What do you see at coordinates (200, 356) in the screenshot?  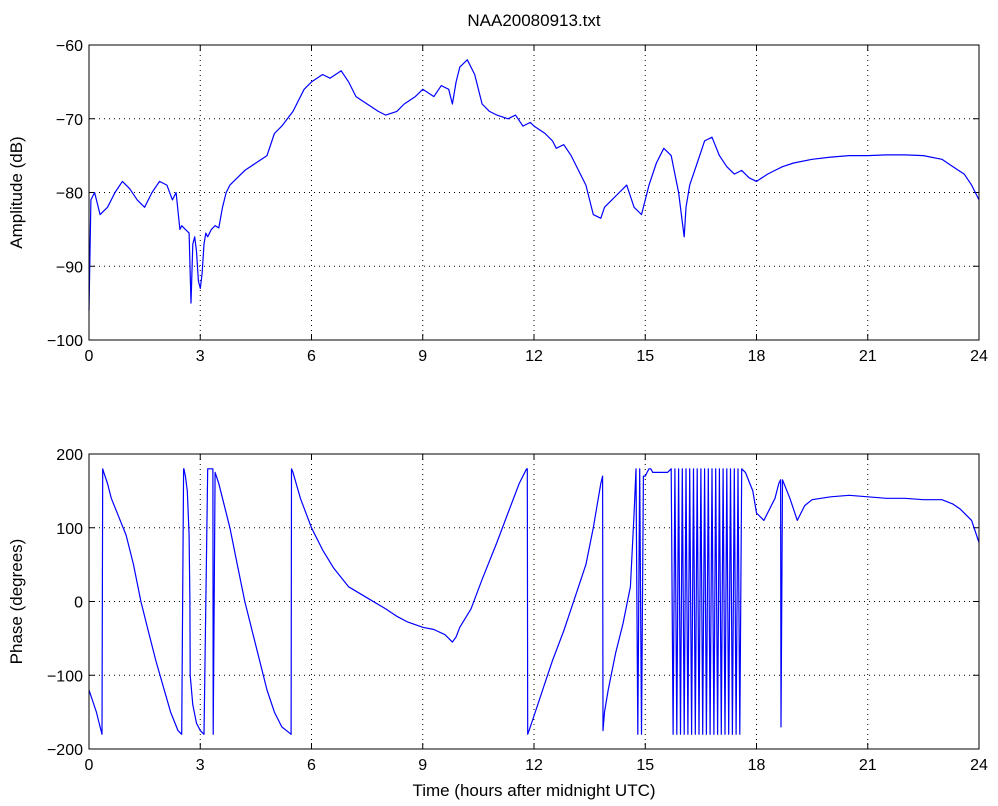 I see `amplitude-x-tick-label: 3` at bounding box center [200, 356].